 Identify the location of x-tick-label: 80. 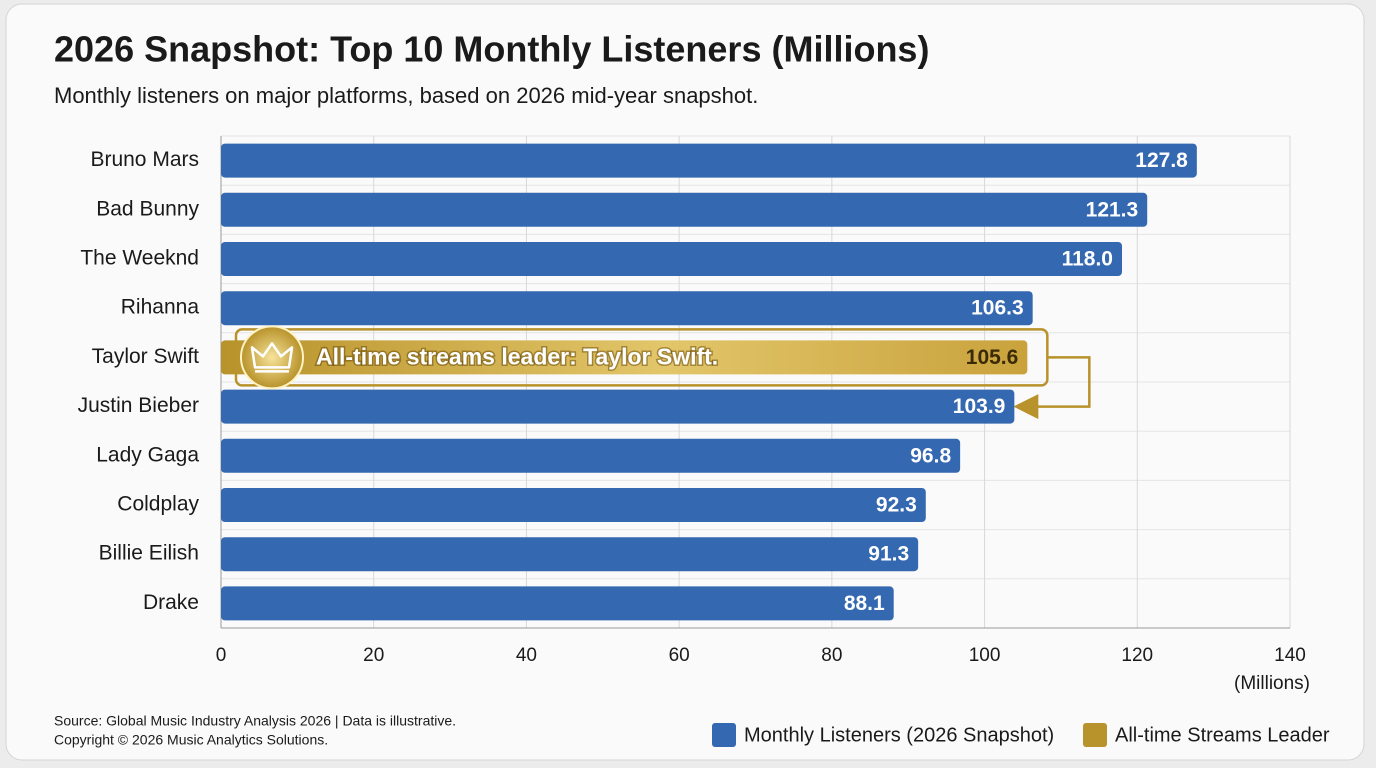
(831, 655).